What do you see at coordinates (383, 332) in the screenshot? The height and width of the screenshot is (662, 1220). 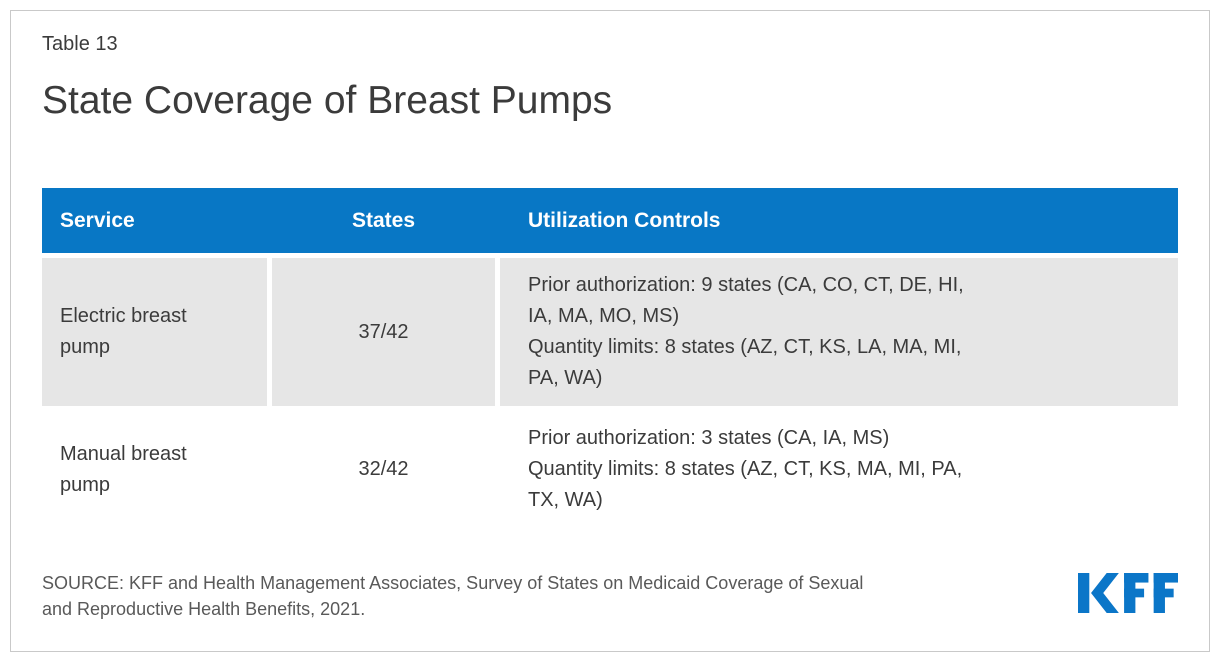 I see `cell-states: 37/42` at bounding box center [383, 332].